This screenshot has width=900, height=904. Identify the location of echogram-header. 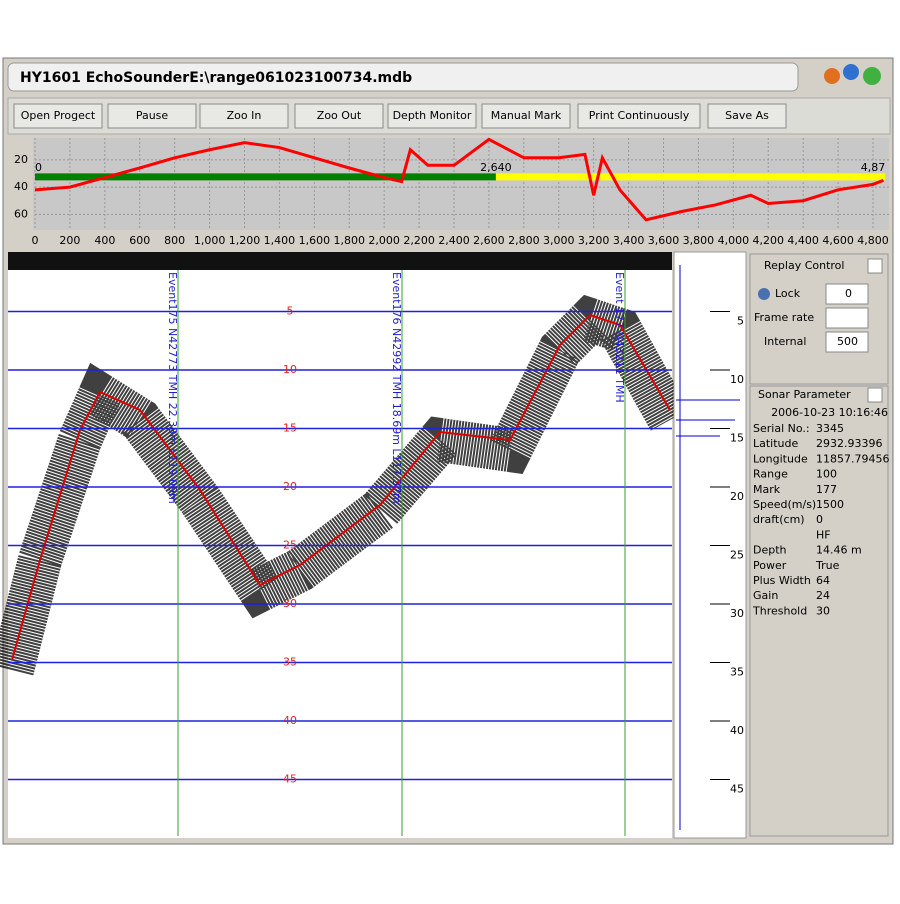
(340, 261).